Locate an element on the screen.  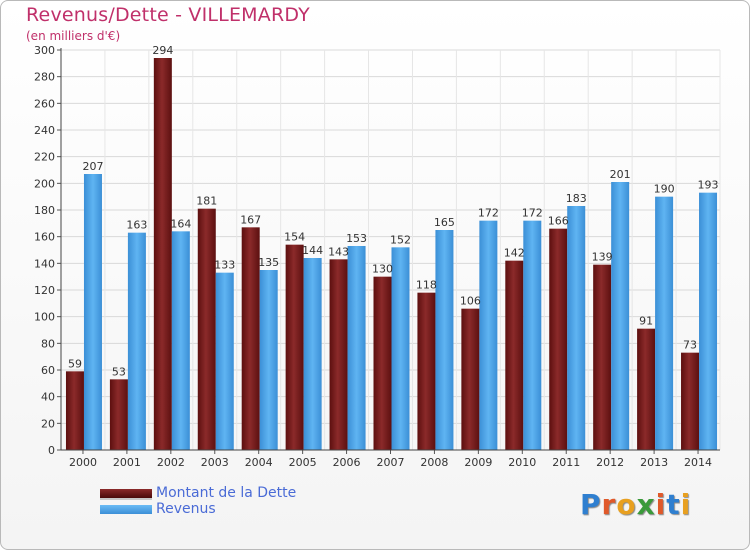
data-label: 154 is located at coordinates (294, 237).